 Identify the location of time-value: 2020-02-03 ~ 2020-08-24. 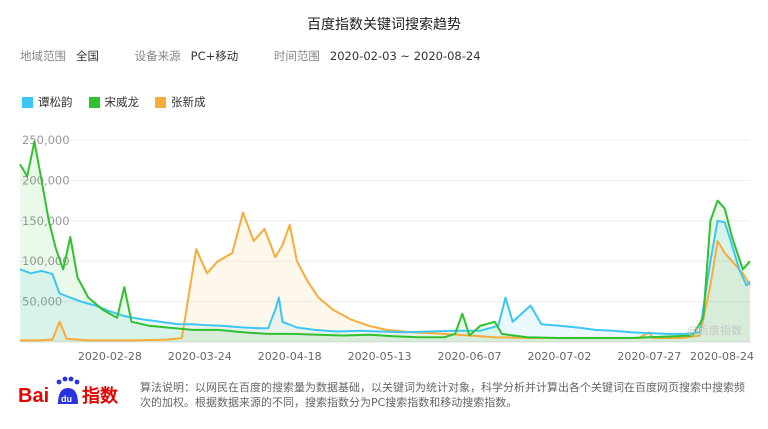
(405, 56).